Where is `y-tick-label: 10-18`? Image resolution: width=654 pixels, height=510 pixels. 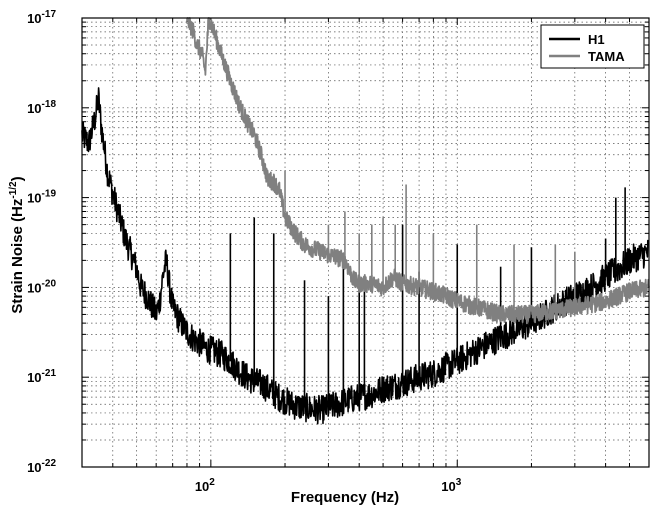
y-tick-label: 10-18 is located at coordinates (41, 107).